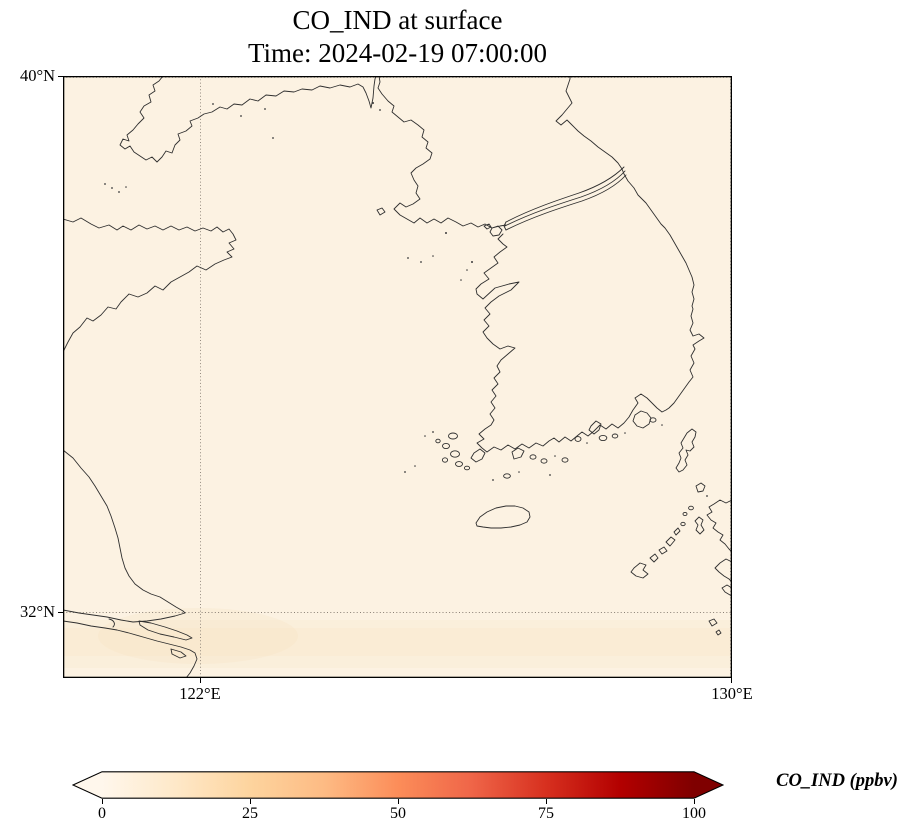  I want to click on islands-southwest-archipelago, so click(453, 451).